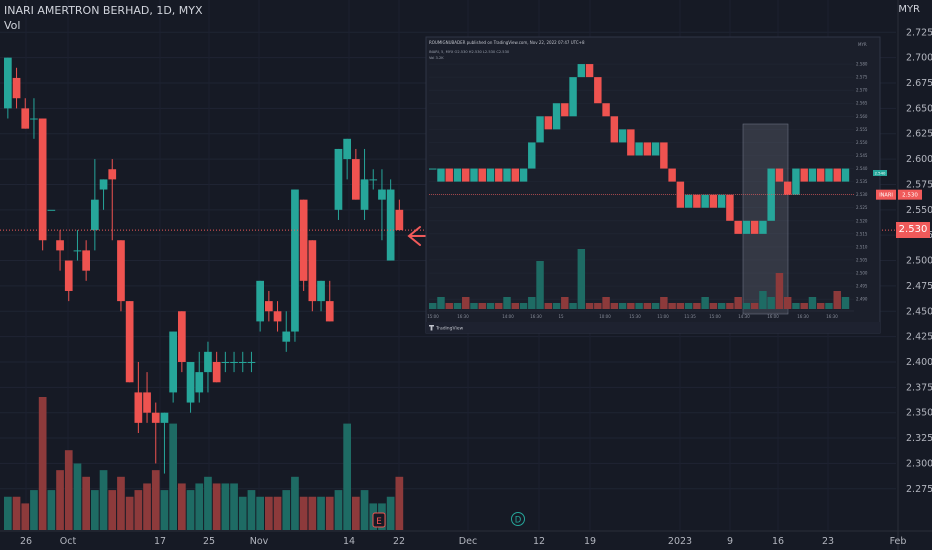 The height and width of the screenshot is (550, 932). I want to click on time-axis-label: 2023, so click(680, 541).